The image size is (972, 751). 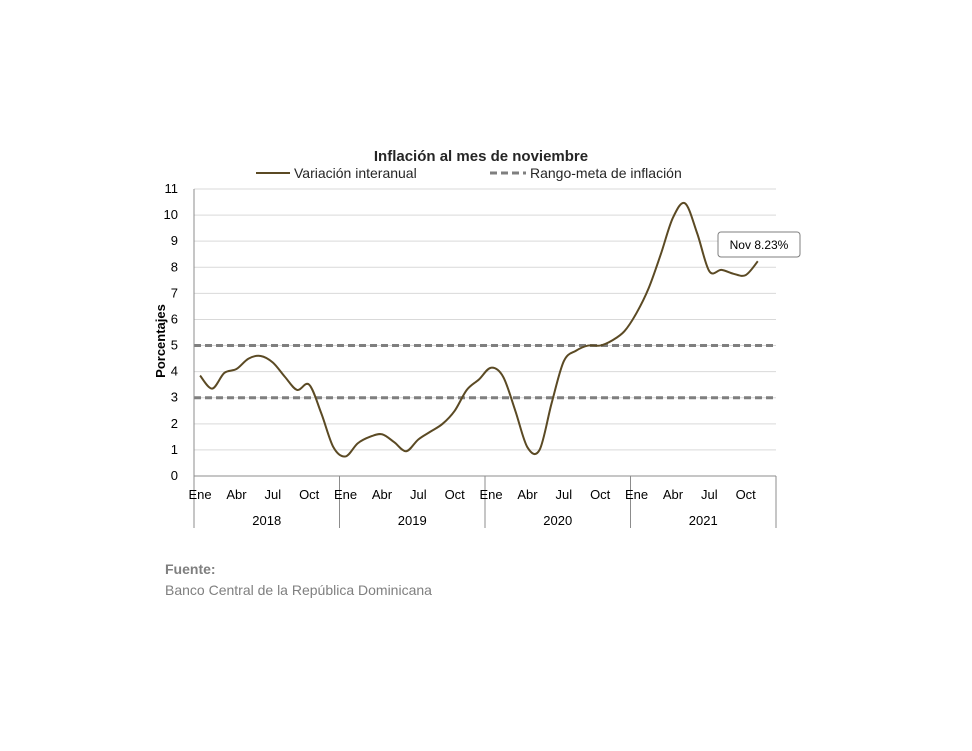 I want to click on year-label: 2019, so click(x=412, y=520).